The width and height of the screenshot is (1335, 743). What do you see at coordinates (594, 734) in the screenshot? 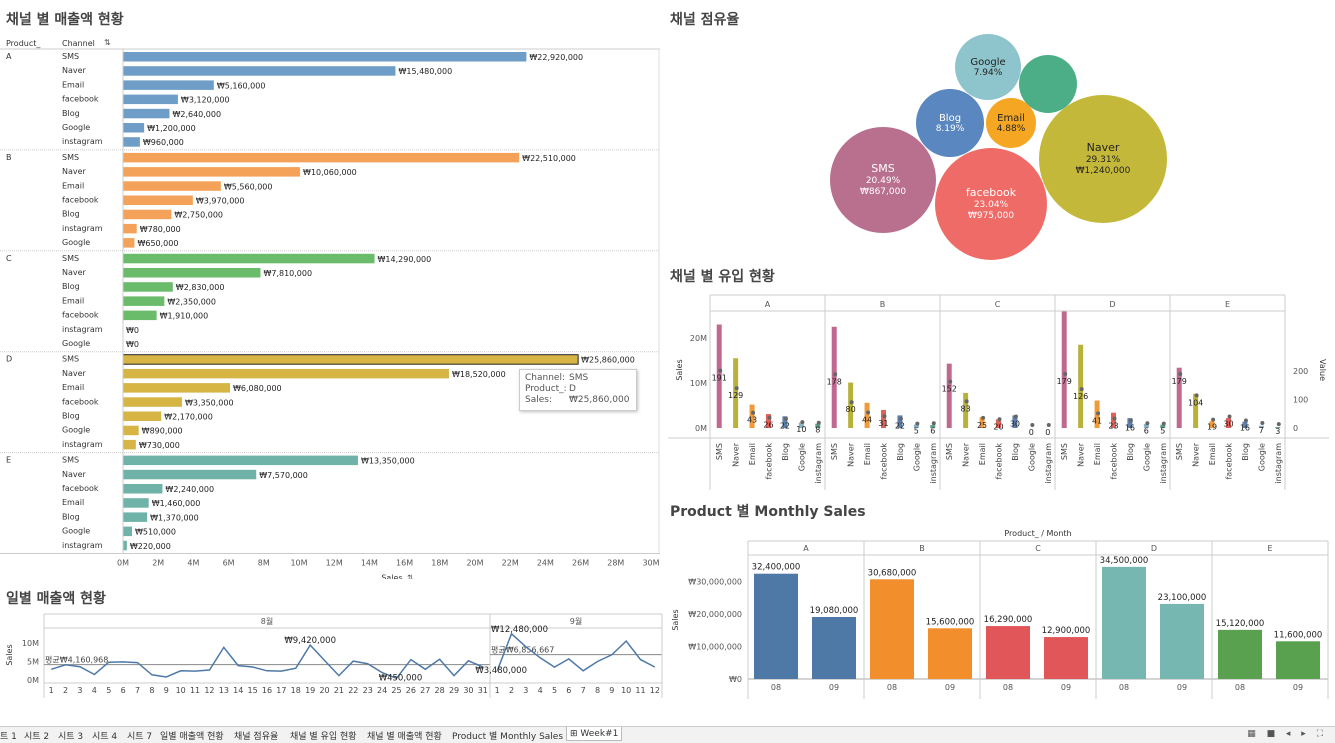
I see `sheet-tab: ⊞ Week#1` at bounding box center [594, 734].